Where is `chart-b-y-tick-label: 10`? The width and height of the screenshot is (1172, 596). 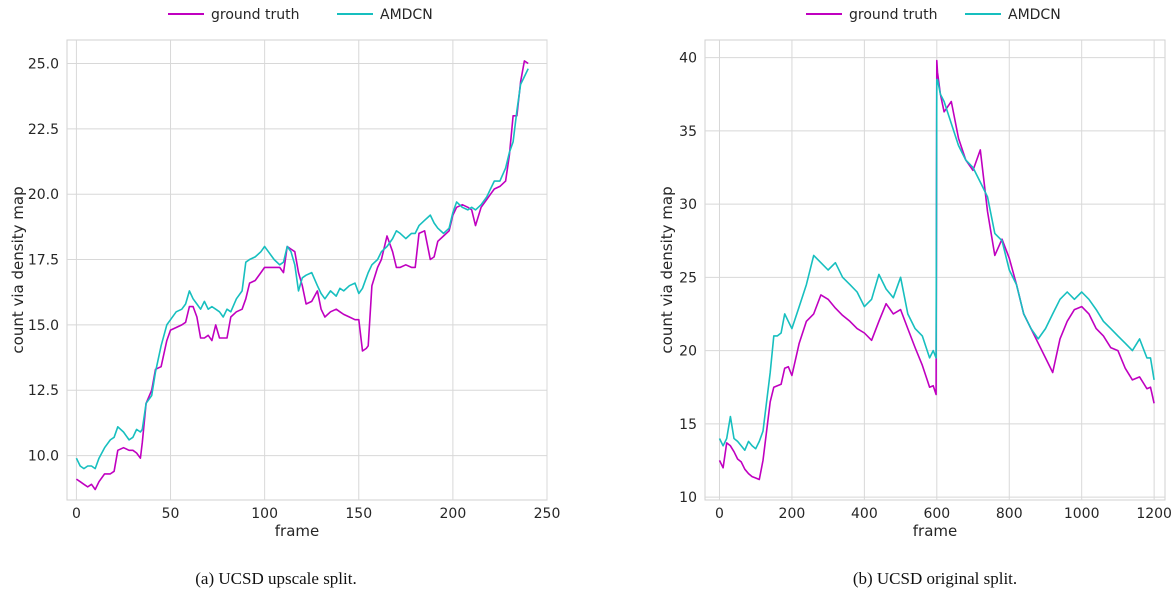 chart-b-y-tick-label: 10 is located at coordinates (688, 498).